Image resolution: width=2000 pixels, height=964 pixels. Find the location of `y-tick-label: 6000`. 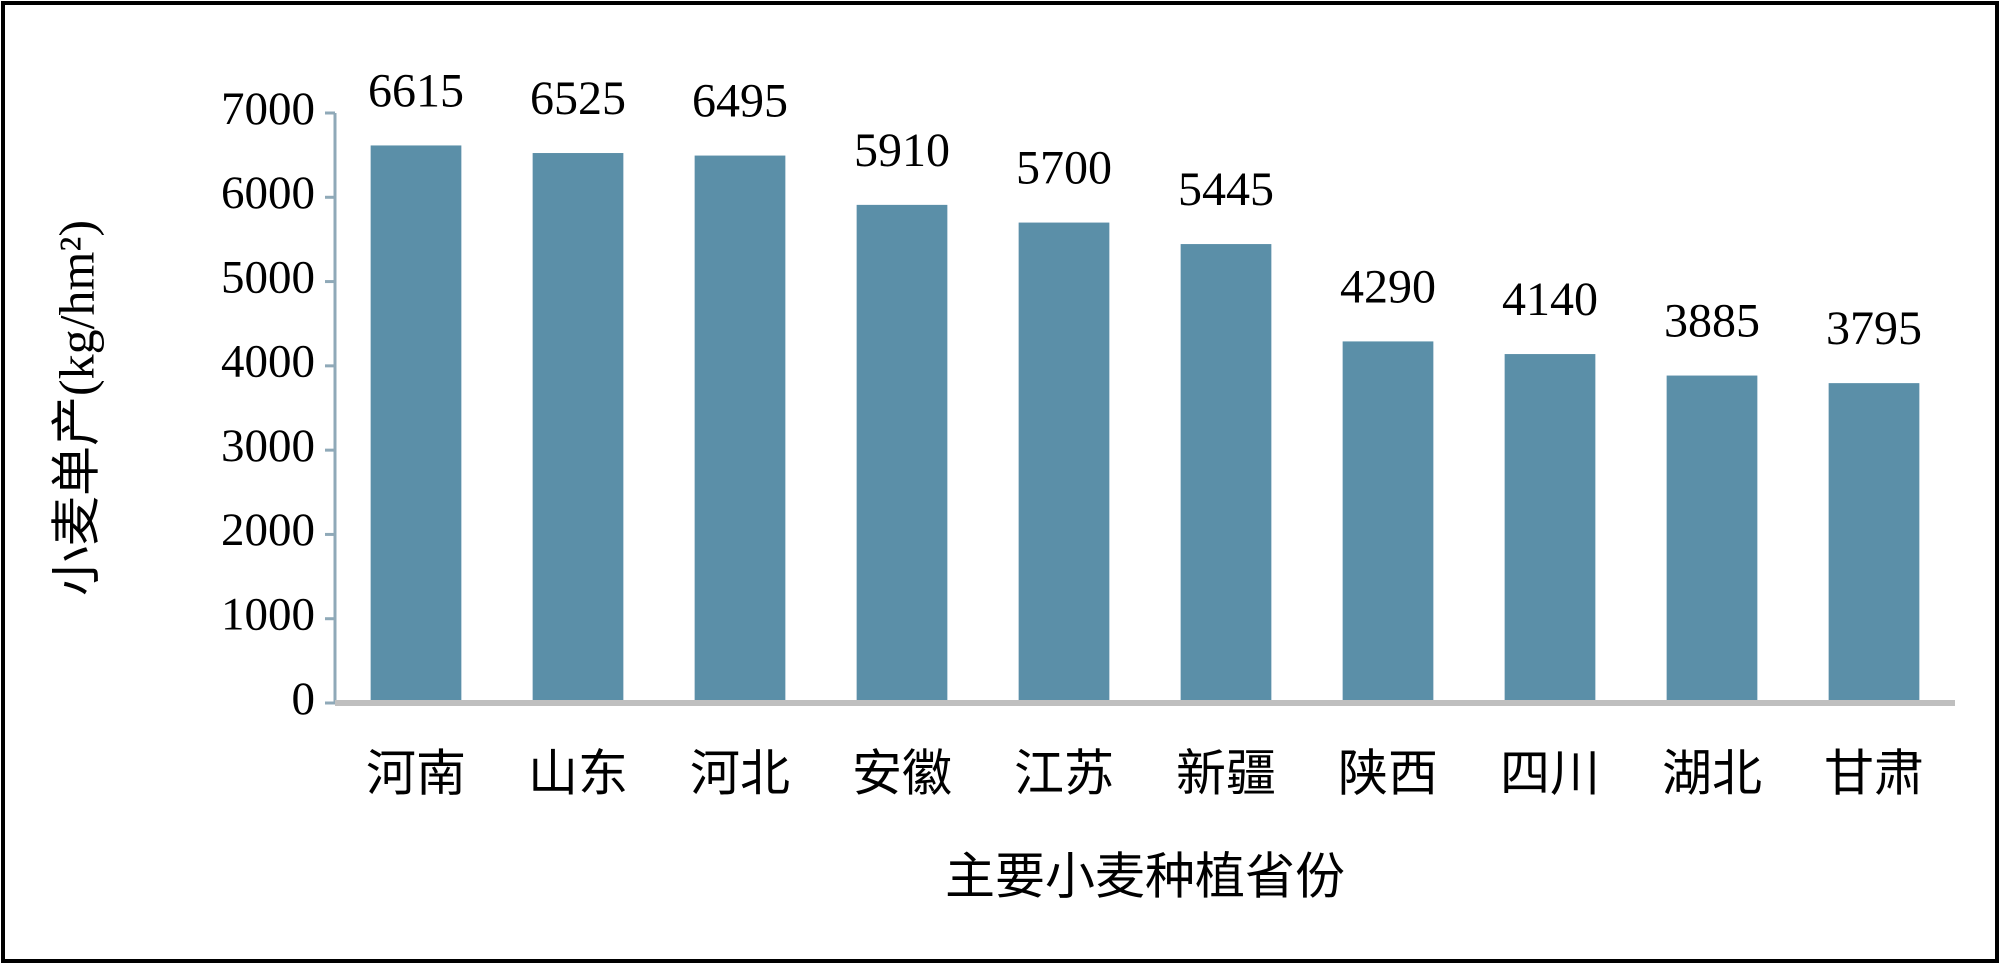

y-tick-label: 6000 is located at coordinates (268, 193).